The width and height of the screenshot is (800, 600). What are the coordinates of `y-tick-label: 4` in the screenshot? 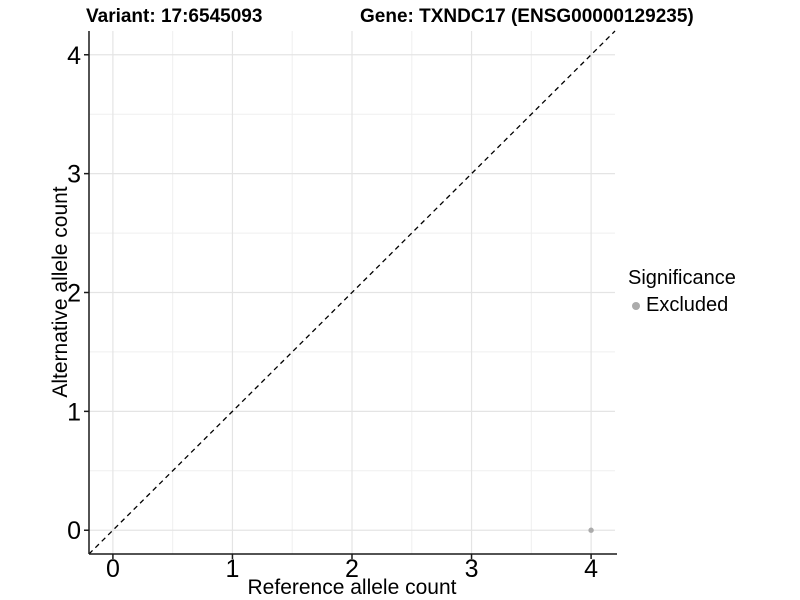 It's located at (74, 56).